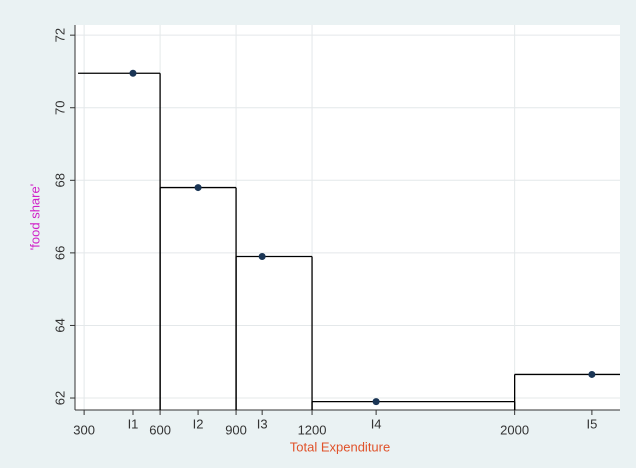  Describe the element at coordinates (160, 429) in the screenshot. I see `x-tick-label: 600` at that location.